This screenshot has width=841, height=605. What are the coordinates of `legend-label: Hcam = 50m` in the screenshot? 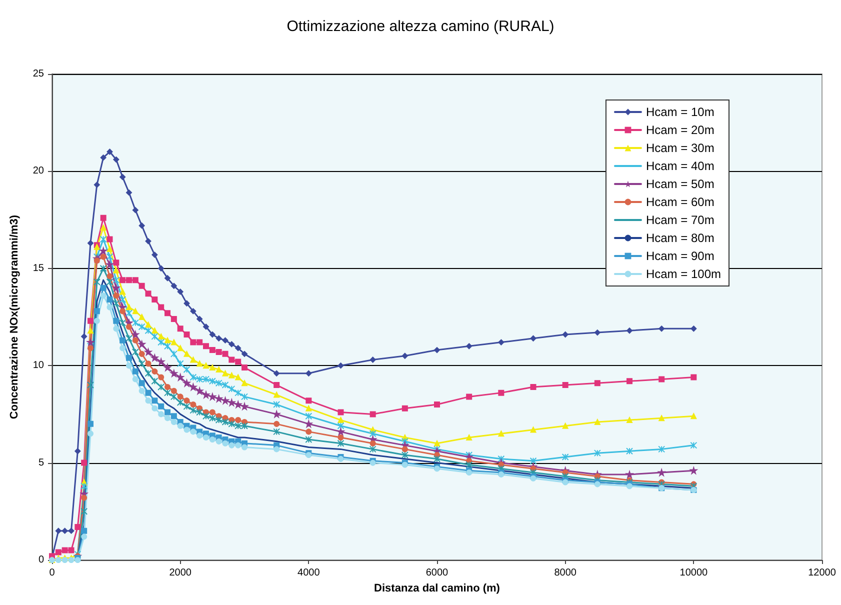 It's located at (680, 184).